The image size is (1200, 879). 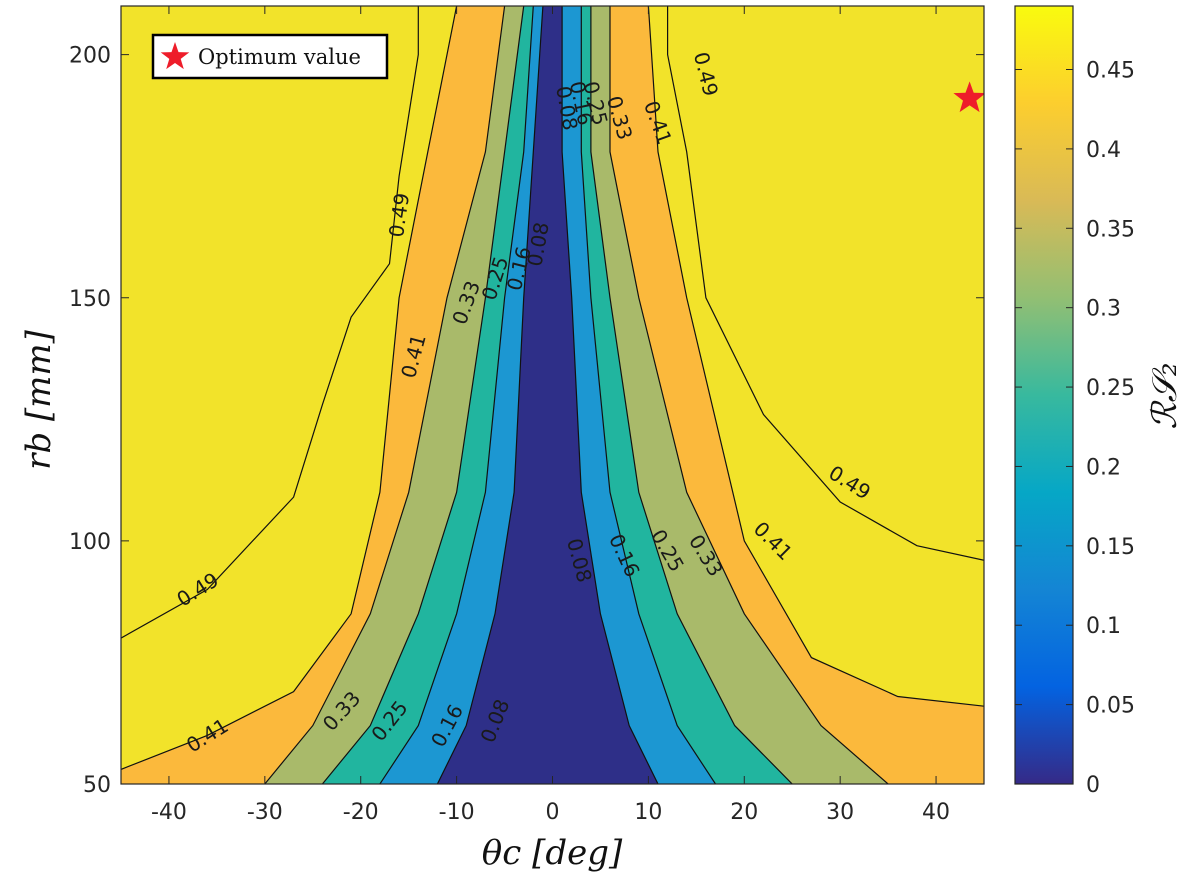 I want to click on contour-line-0.25-right, so click(x=691, y=395).